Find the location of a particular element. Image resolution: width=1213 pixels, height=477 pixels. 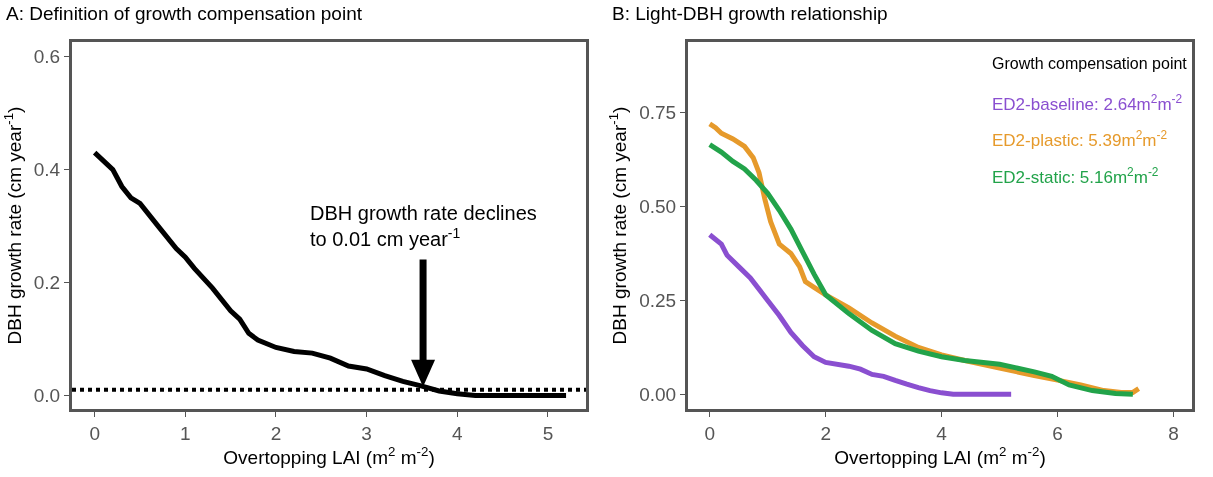

y-tick-label: 0.00 is located at coordinates (658, 394).